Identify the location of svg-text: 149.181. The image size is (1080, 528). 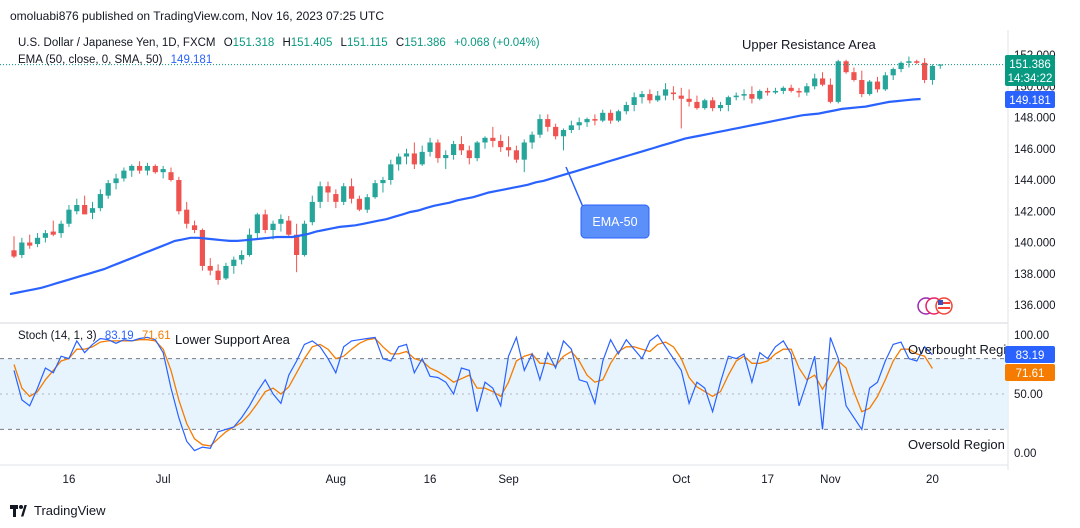
(1030, 101).